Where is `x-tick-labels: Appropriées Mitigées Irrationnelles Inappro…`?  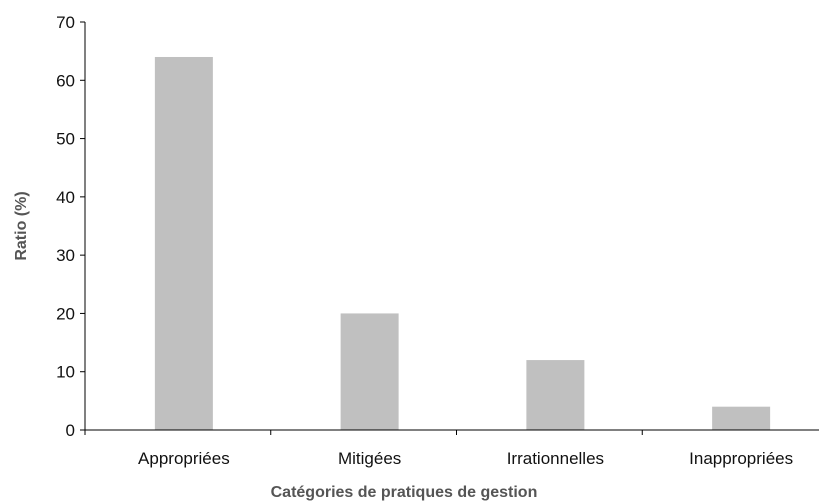
x-tick-labels: Appropriées Mitigées Irrationnelles Inappro… is located at coordinates (465, 458).